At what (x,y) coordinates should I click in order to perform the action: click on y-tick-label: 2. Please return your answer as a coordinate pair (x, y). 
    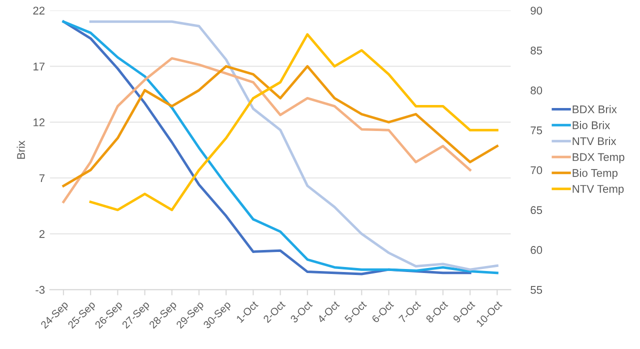
    Looking at the image, I should click on (41, 234).